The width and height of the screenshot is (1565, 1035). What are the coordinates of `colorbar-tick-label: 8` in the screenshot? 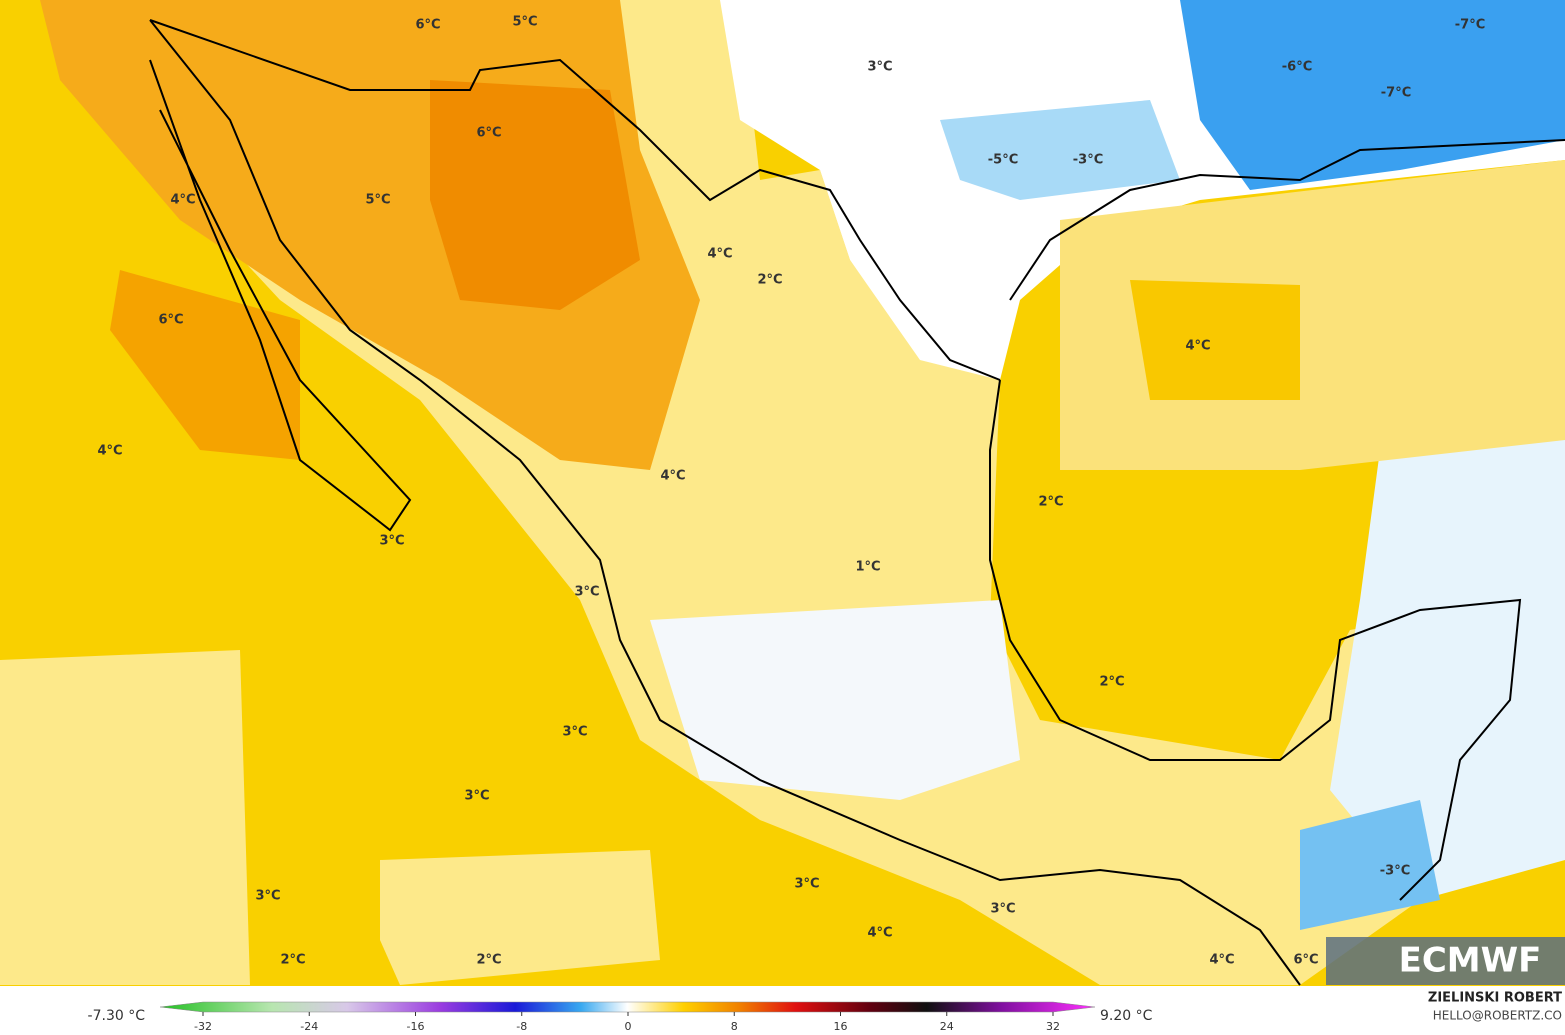 It's located at (734, 1026).